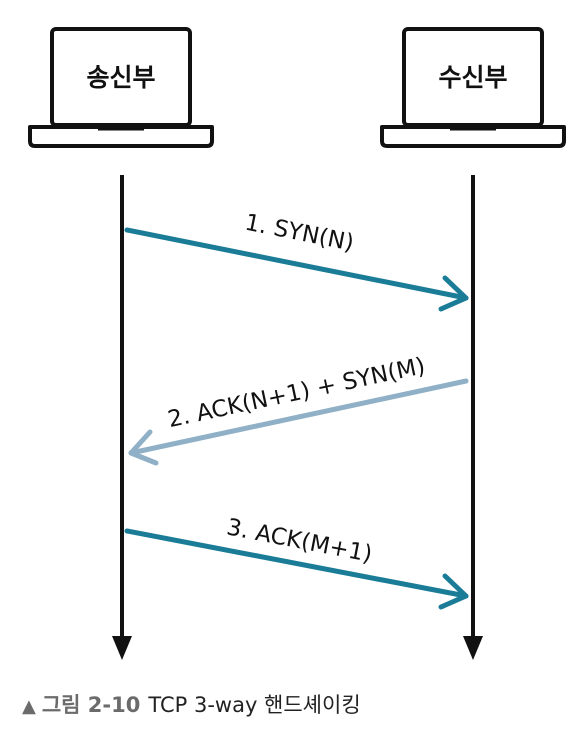  I want to click on message-label: 2. ACK(N+1) + SYN(M), so click(297, 393).